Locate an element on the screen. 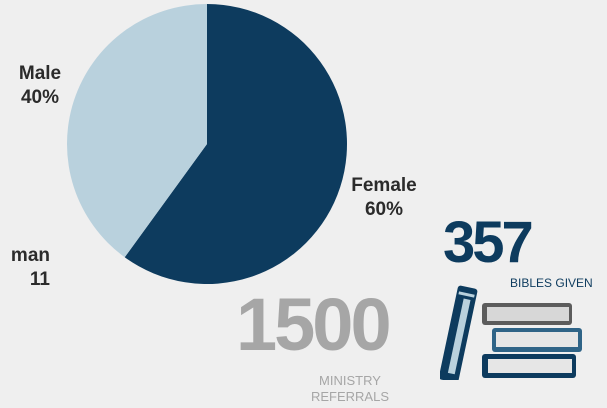 This screenshot has width=607, height=408. pie-label-male: Male 40% is located at coordinates (40, 86).